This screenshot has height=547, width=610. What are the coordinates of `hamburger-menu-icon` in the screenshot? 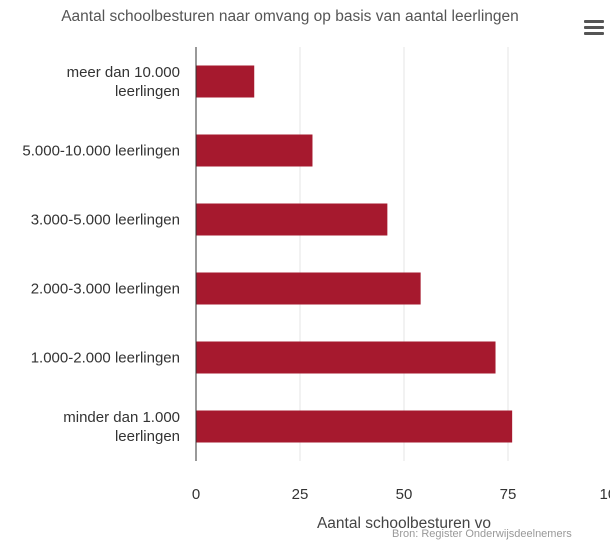 It's located at (594, 27).